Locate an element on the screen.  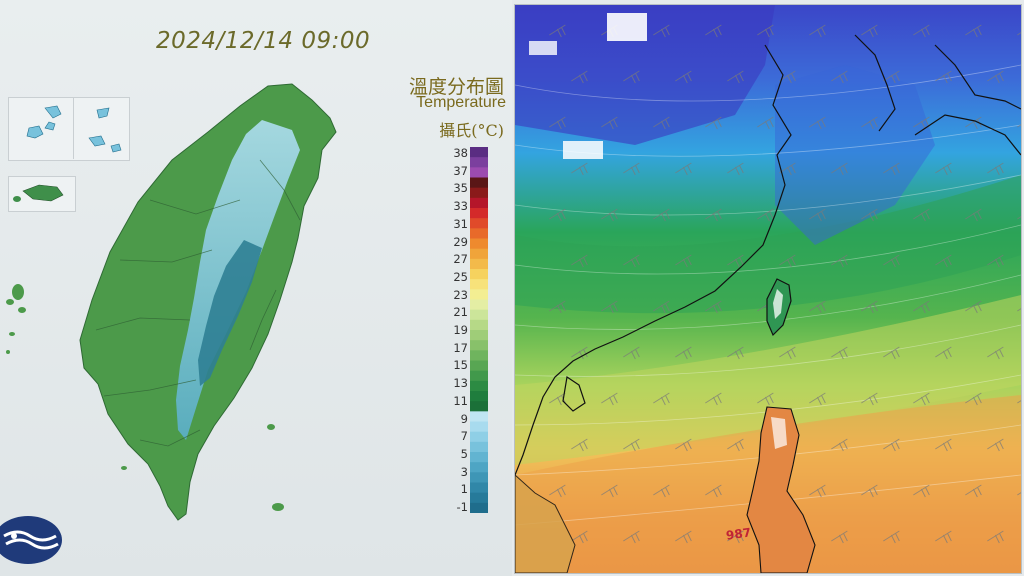
indochina-coast is located at coordinates (545, 523).